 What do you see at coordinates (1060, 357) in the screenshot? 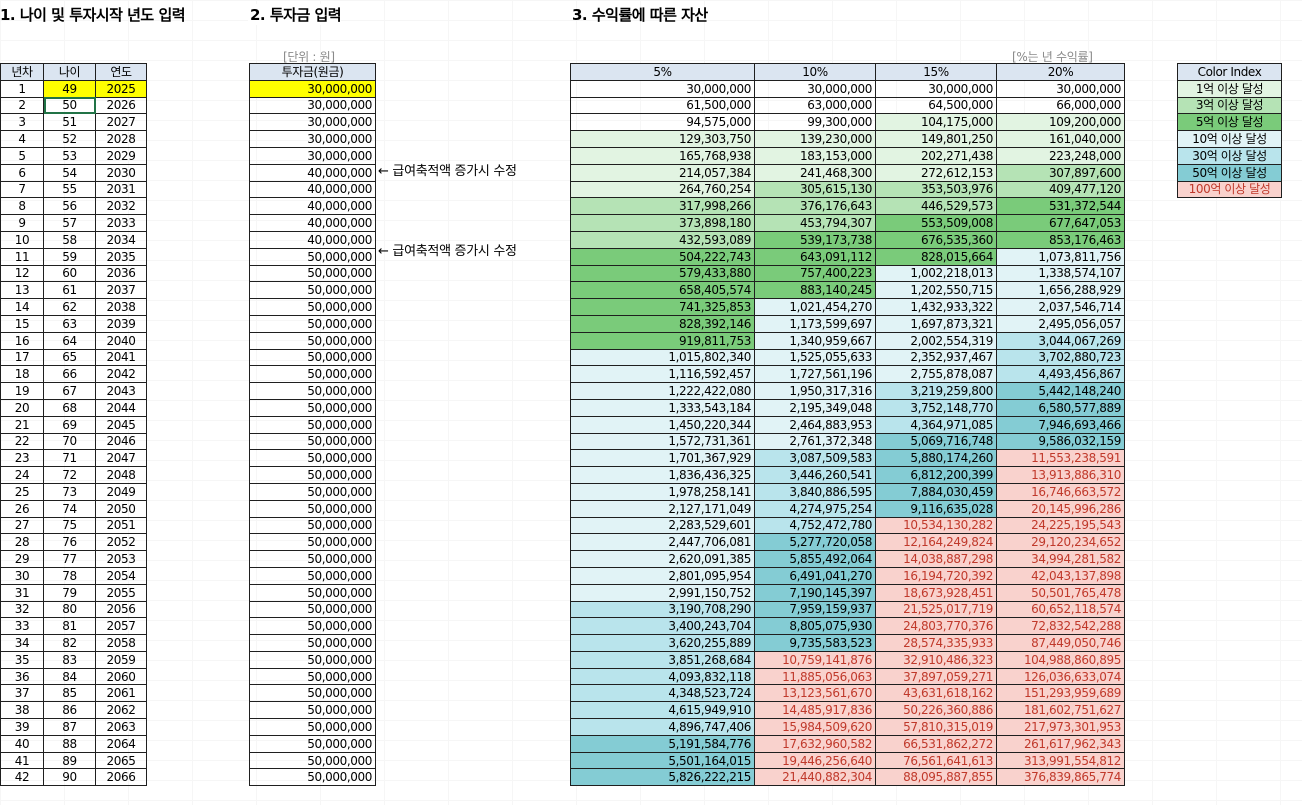
I see `asset-cell: 3,702,880,723` at bounding box center [1060, 357].